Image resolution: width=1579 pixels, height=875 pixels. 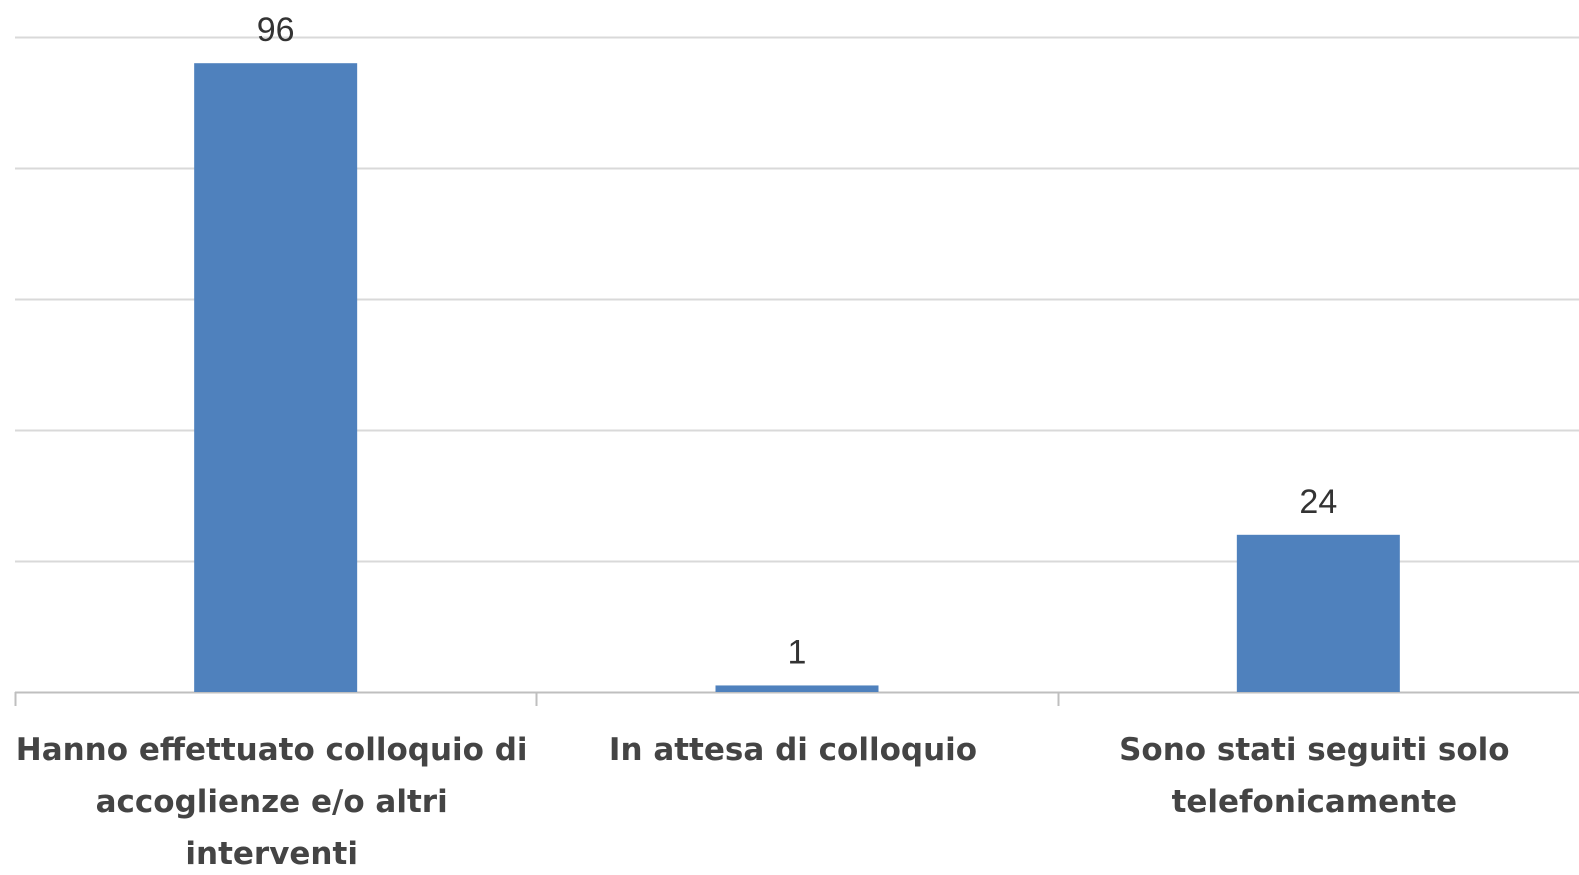 I want to click on data-label: 24, so click(x=1318, y=502).